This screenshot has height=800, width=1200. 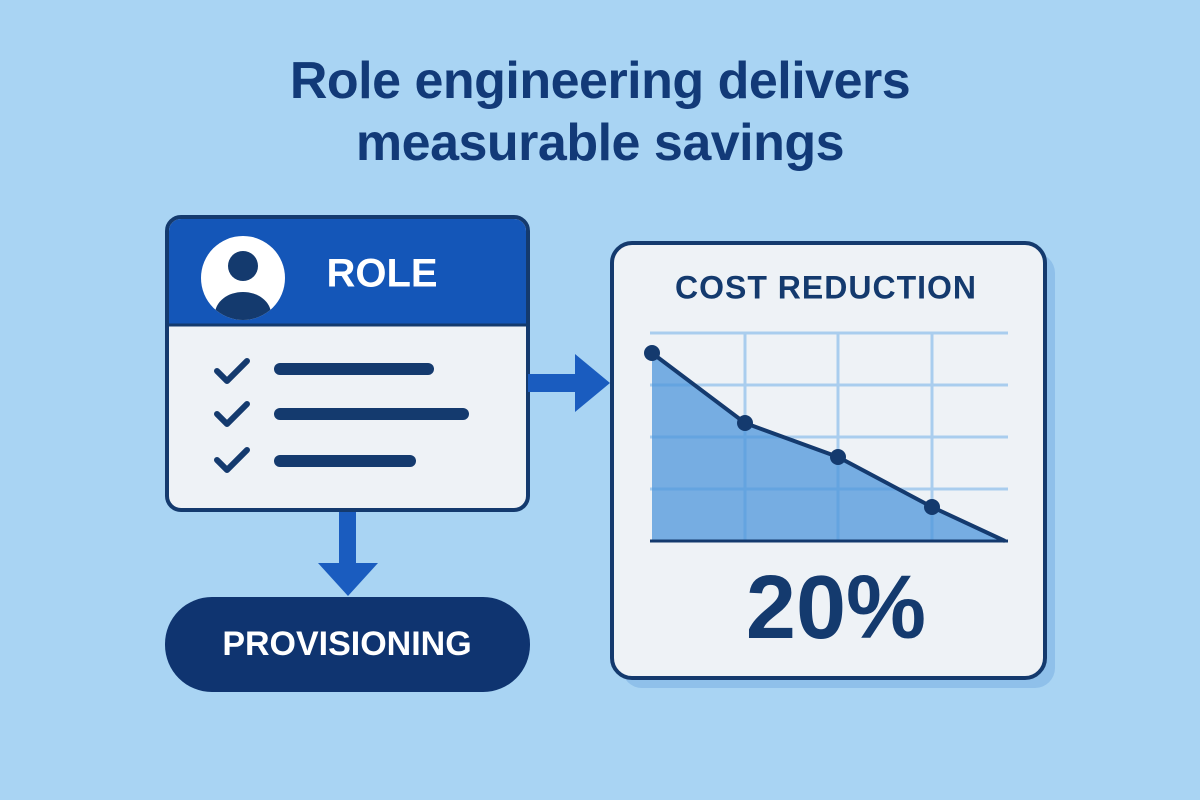 What do you see at coordinates (826, 287) in the screenshot?
I see `cost-title: COST REDUCTION` at bounding box center [826, 287].